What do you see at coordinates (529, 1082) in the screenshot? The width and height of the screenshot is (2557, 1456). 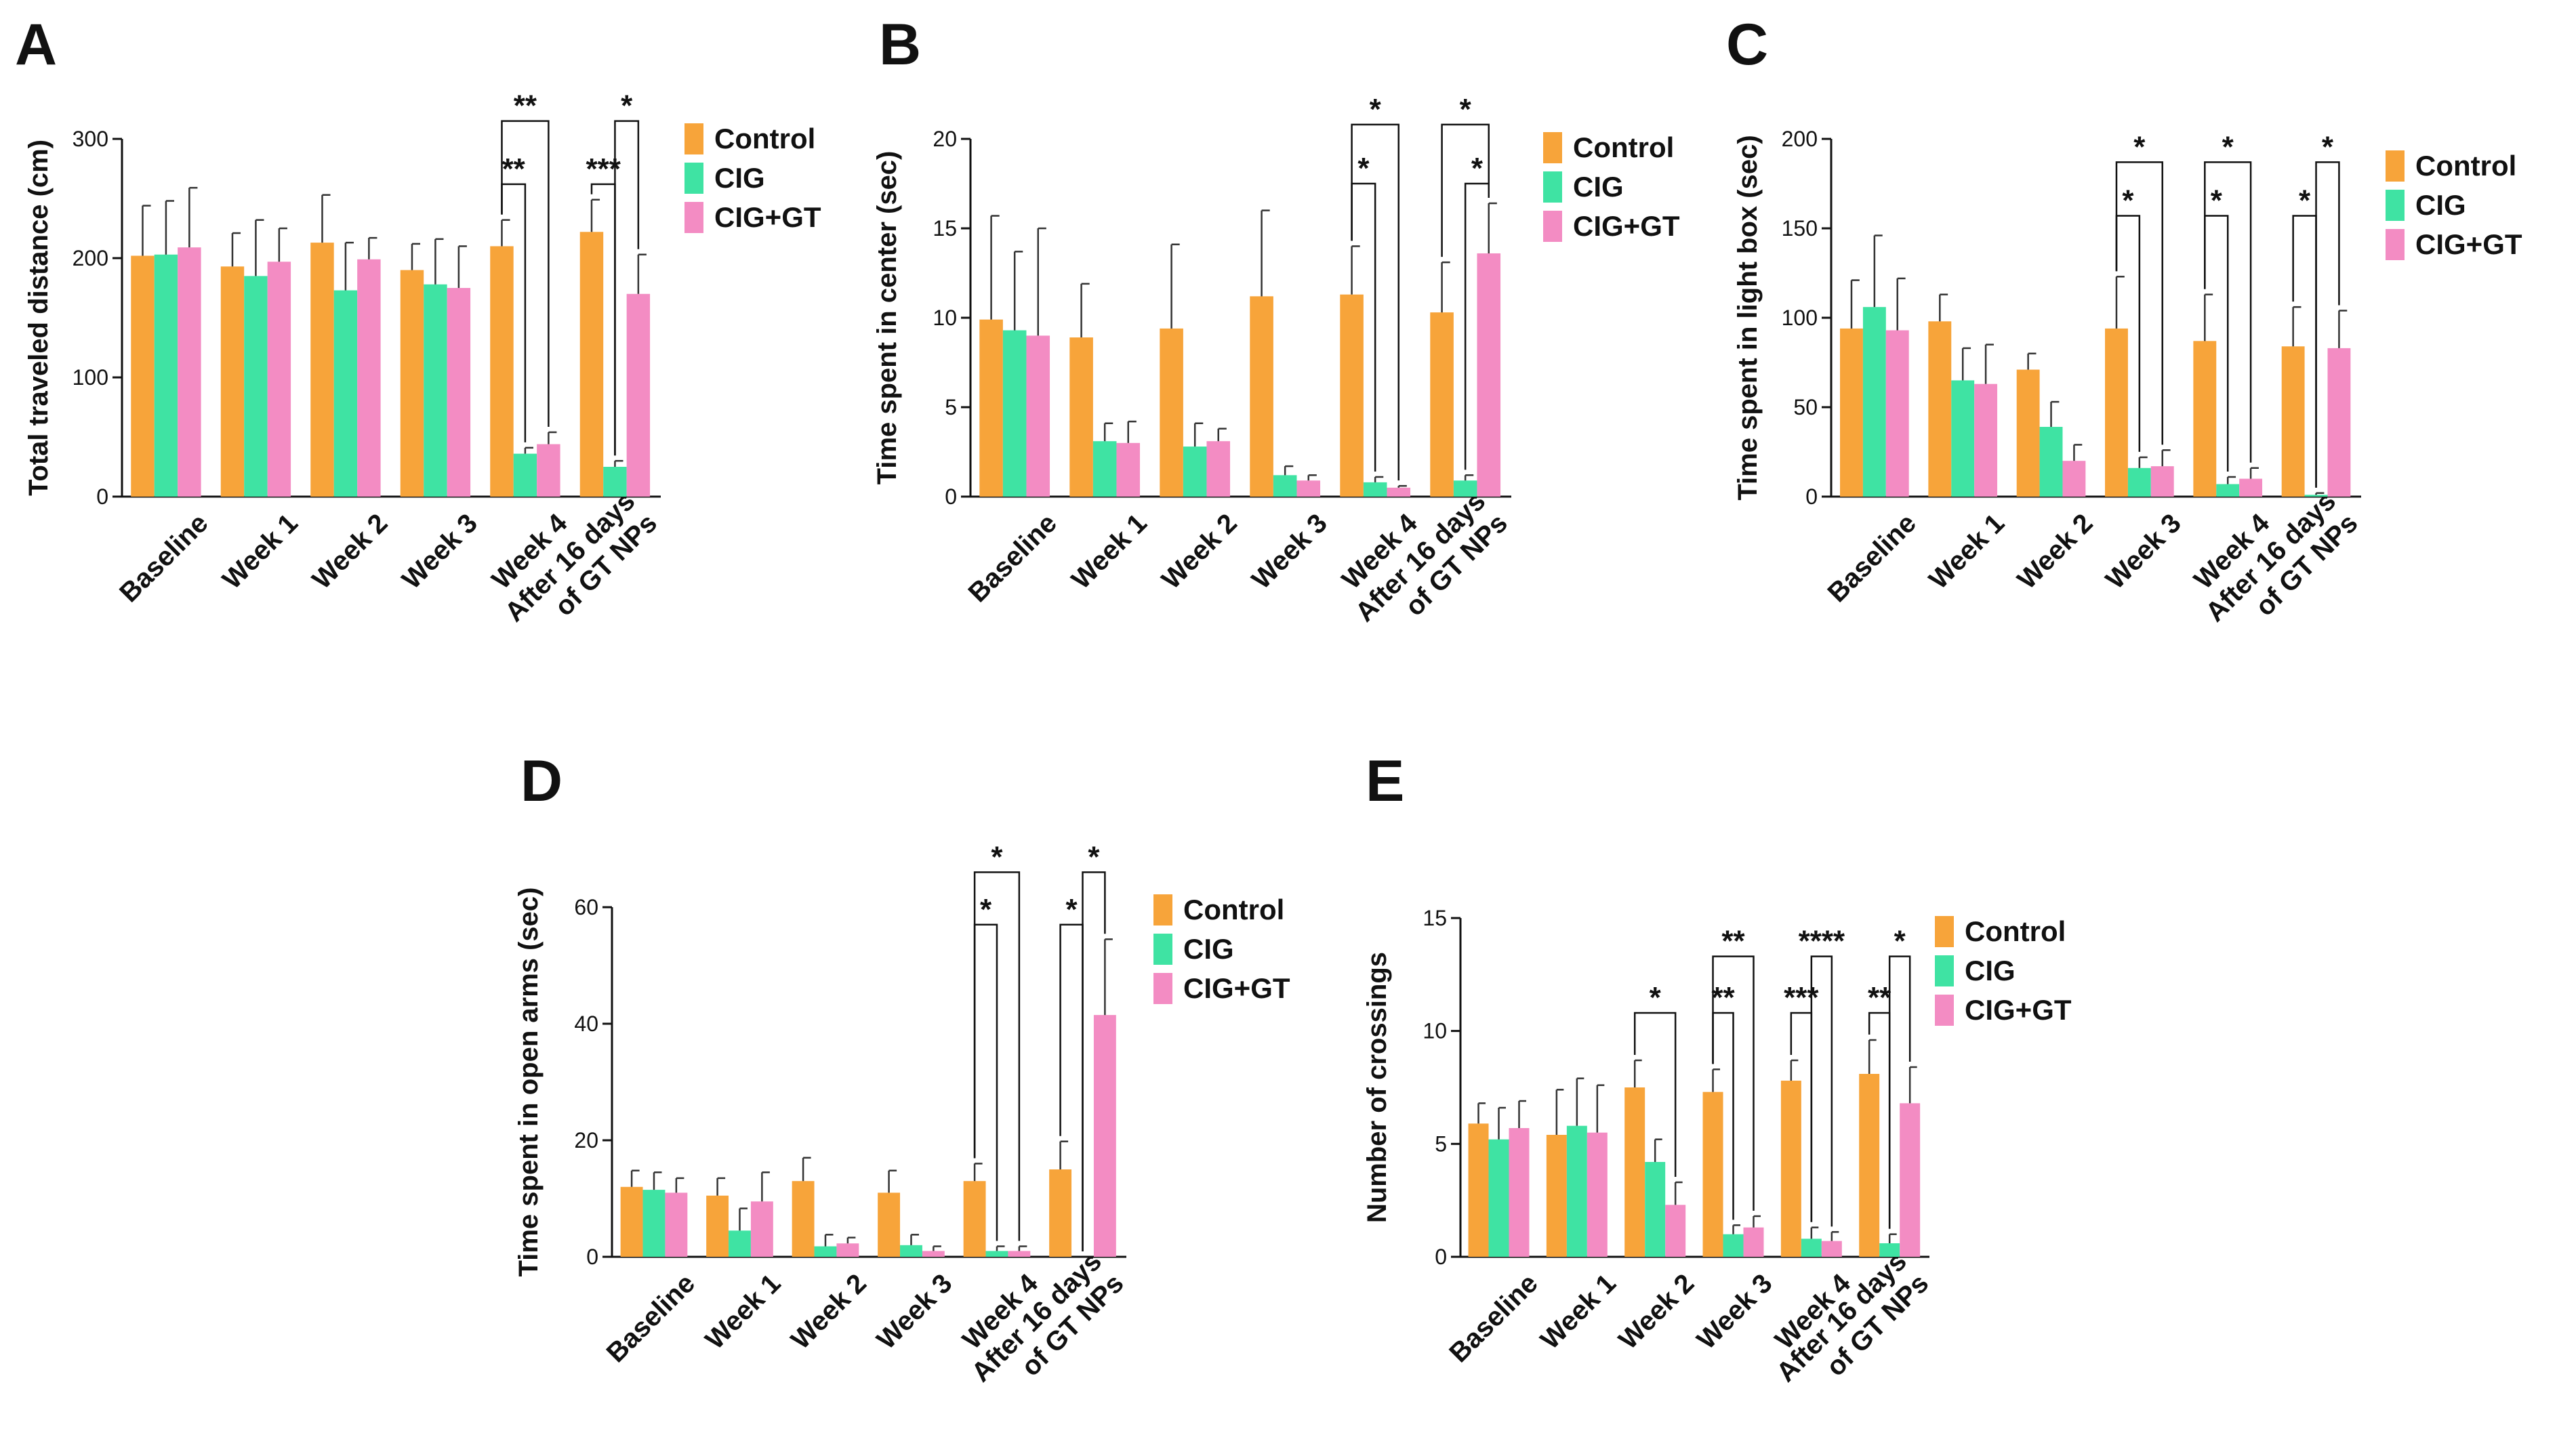 I see `y-axis-label: Time spent in open arms (sec)` at bounding box center [529, 1082].